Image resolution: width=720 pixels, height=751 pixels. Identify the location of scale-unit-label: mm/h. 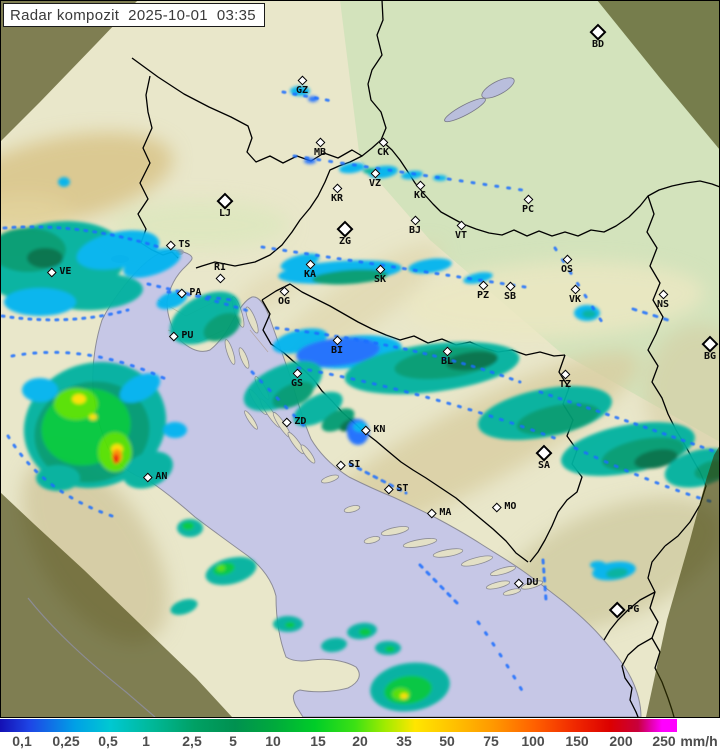
(699, 741).